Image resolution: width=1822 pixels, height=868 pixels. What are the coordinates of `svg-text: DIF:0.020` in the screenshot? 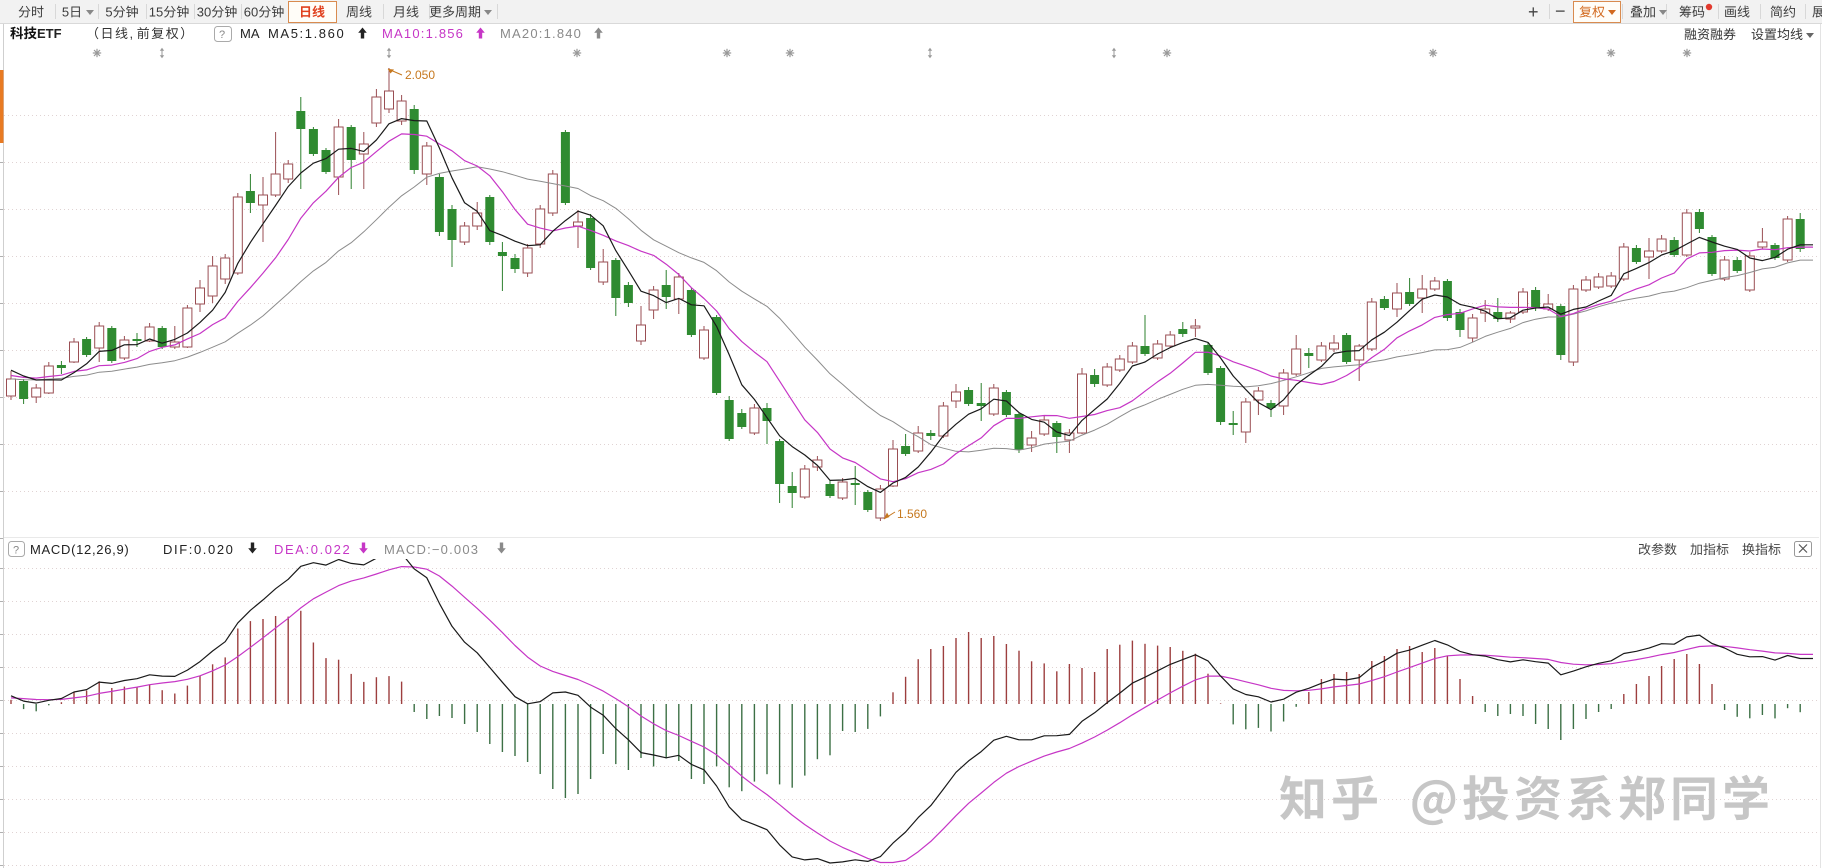 It's located at (199, 549).